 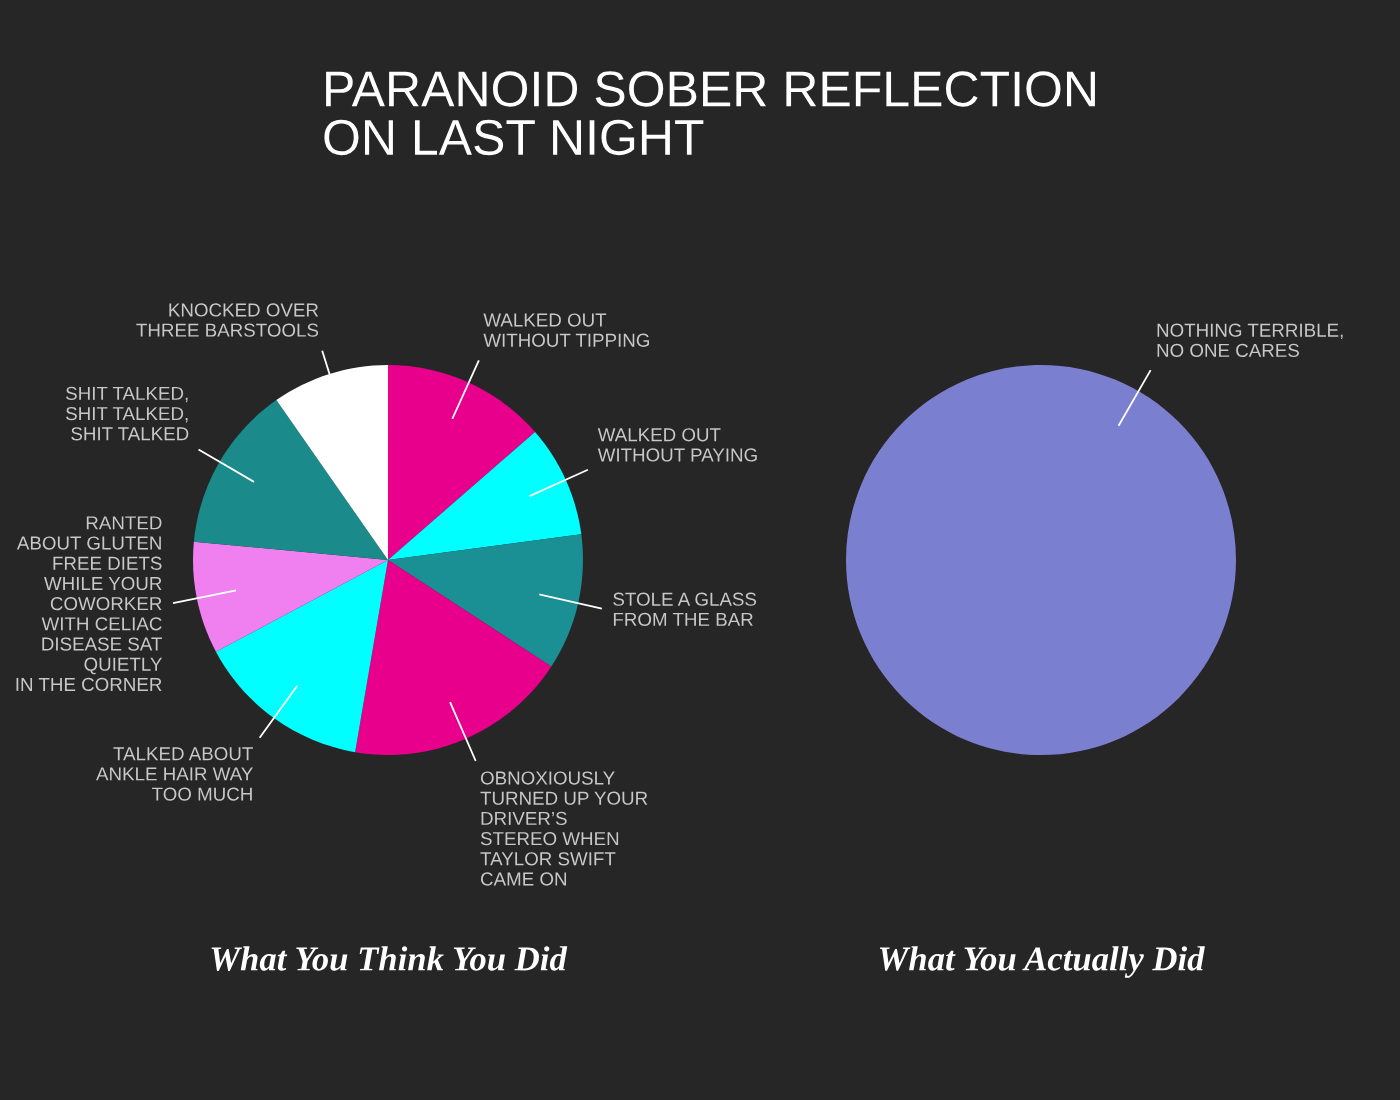 What do you see at coordinates (1250, 340) in the screenshot?
I see `slice-label: NOTHING TERRIBLE, NO ONE CARES` at bounding box center [1250, 340].